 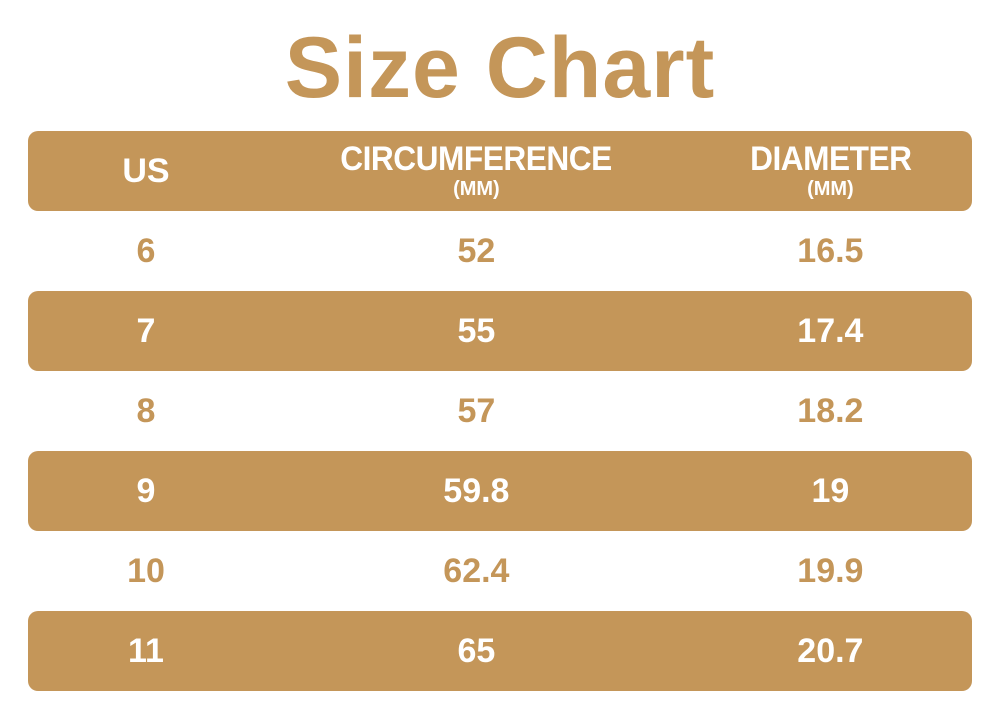 I want to click on cell-diameter: 17.4, so click(x=830, y=330).